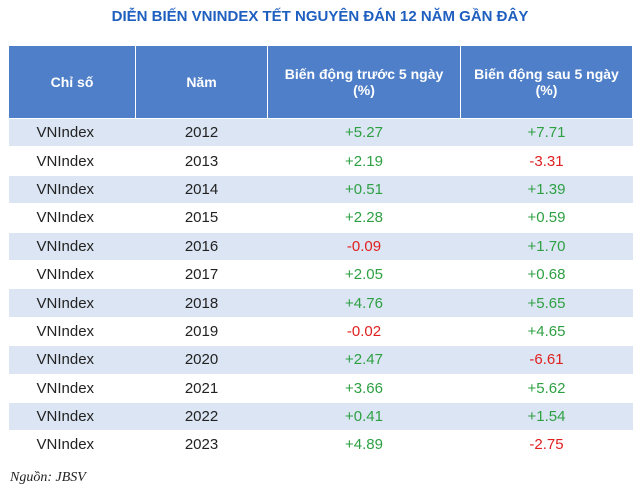 The height and width of the screenshot is (495, 640). I want to click on table-cell: +7.71, so click(546, 132).